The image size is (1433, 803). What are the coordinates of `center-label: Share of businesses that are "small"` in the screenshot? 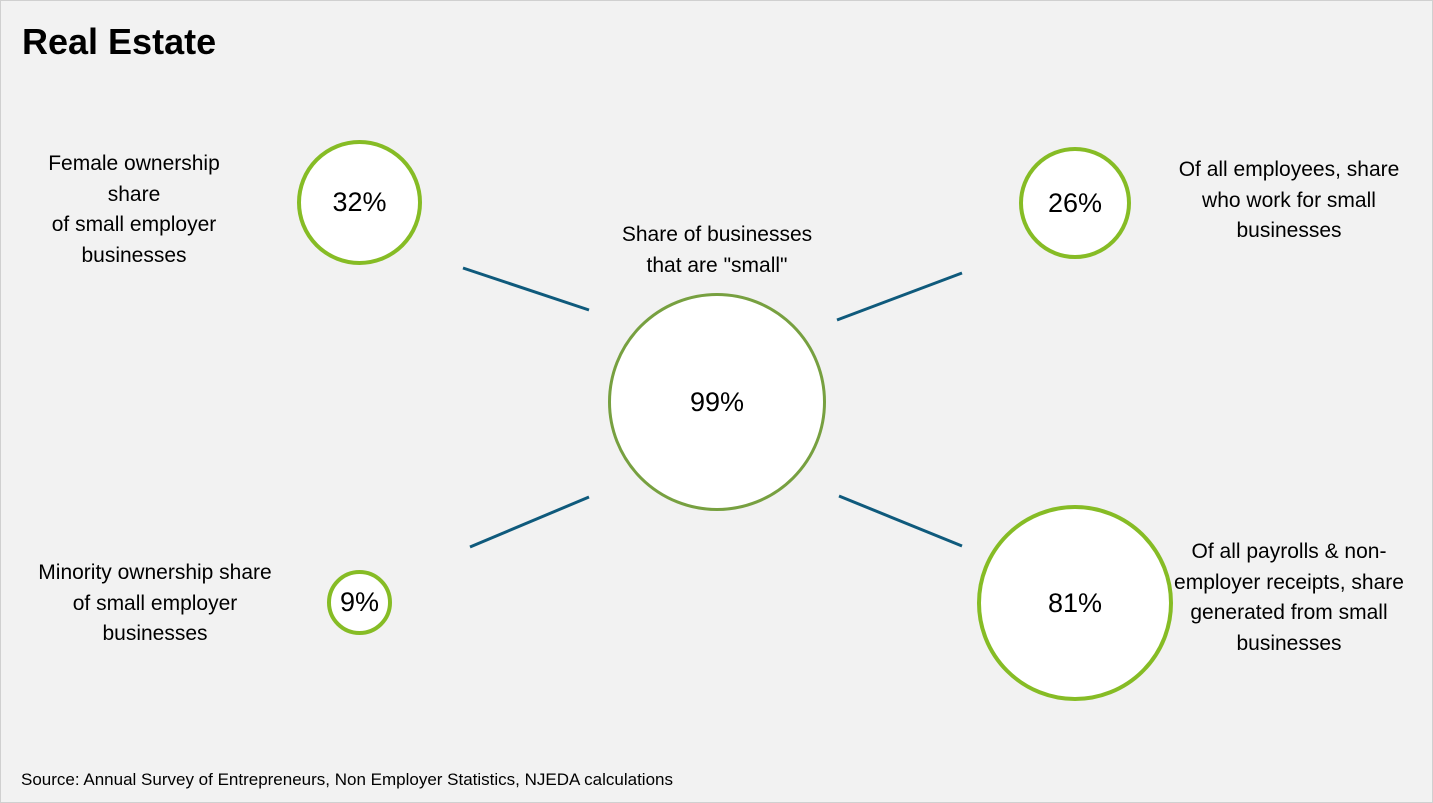 It's located at (717, 250).